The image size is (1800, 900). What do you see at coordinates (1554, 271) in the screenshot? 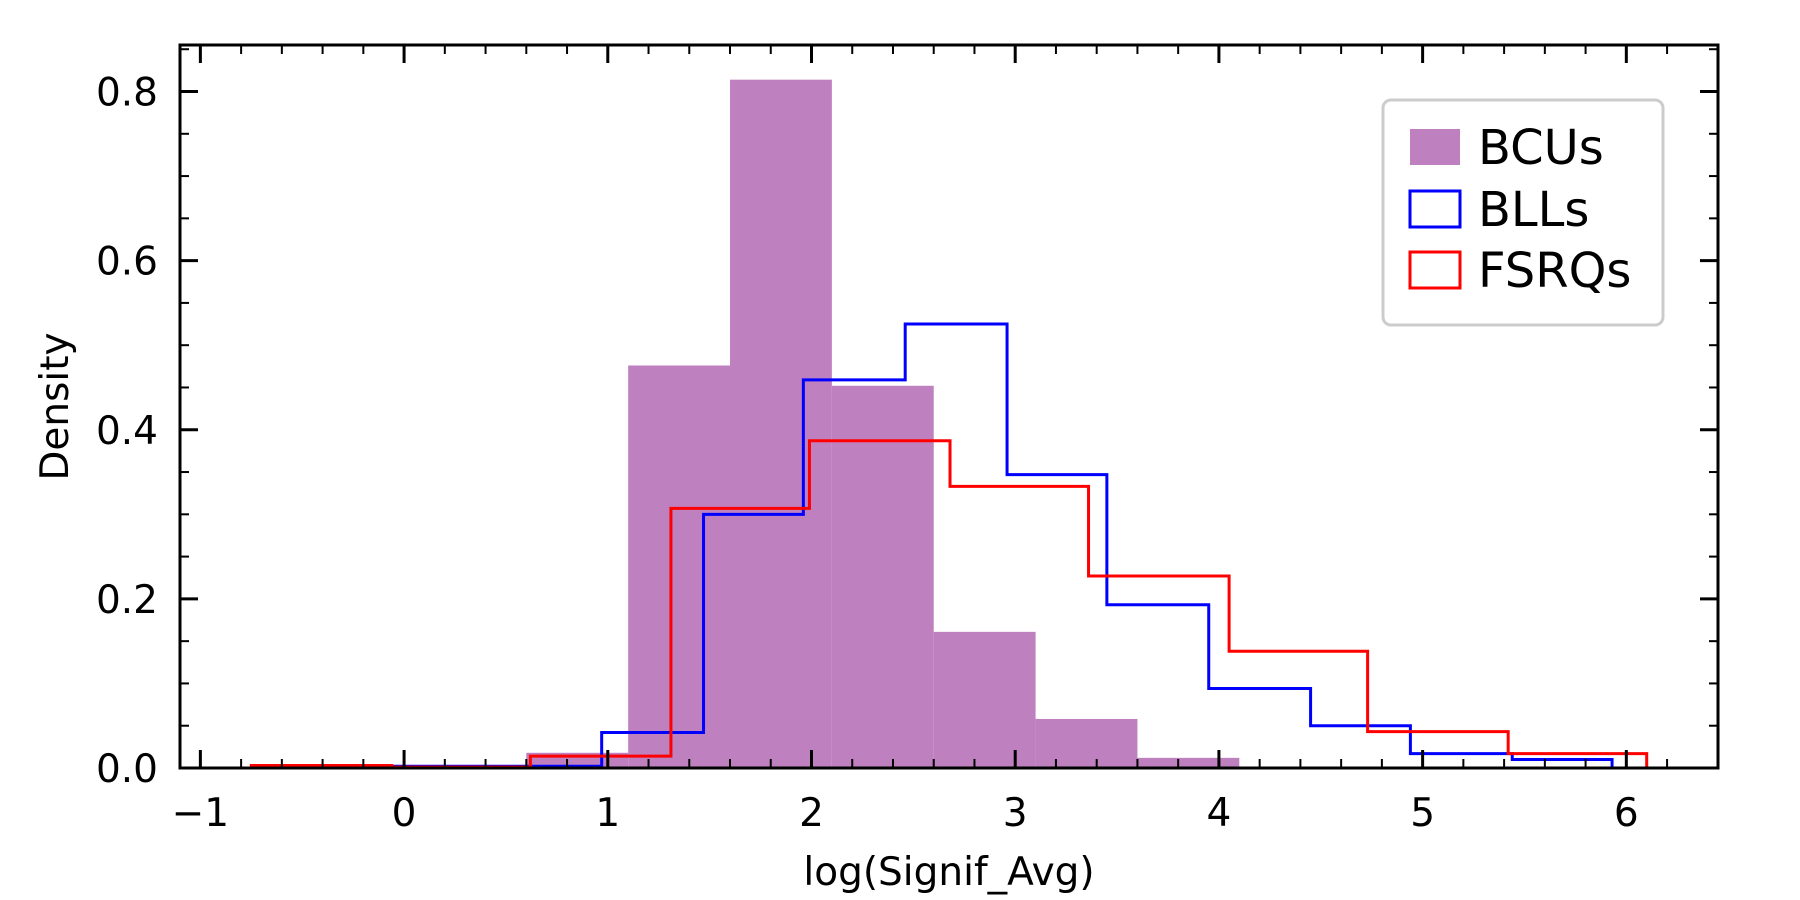
I see `legend-label-fsrqs: FSRQs` at bounding box center [1554, 271].